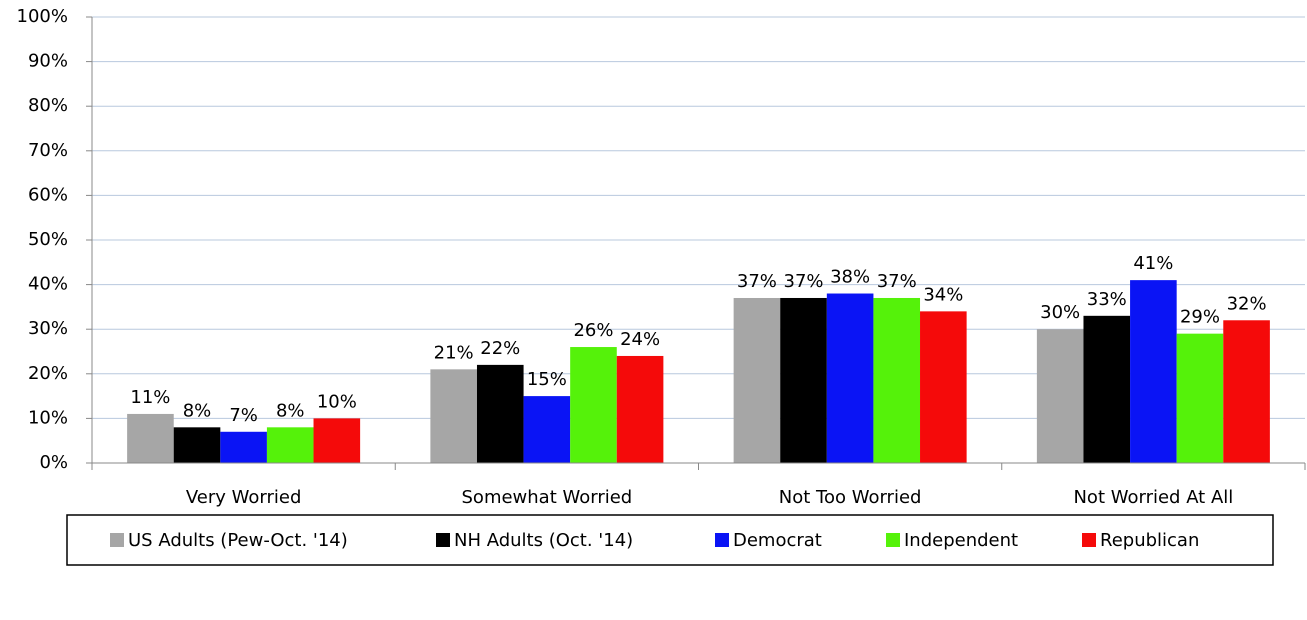  I want to click on data-label: 38%, so click(850, 277).